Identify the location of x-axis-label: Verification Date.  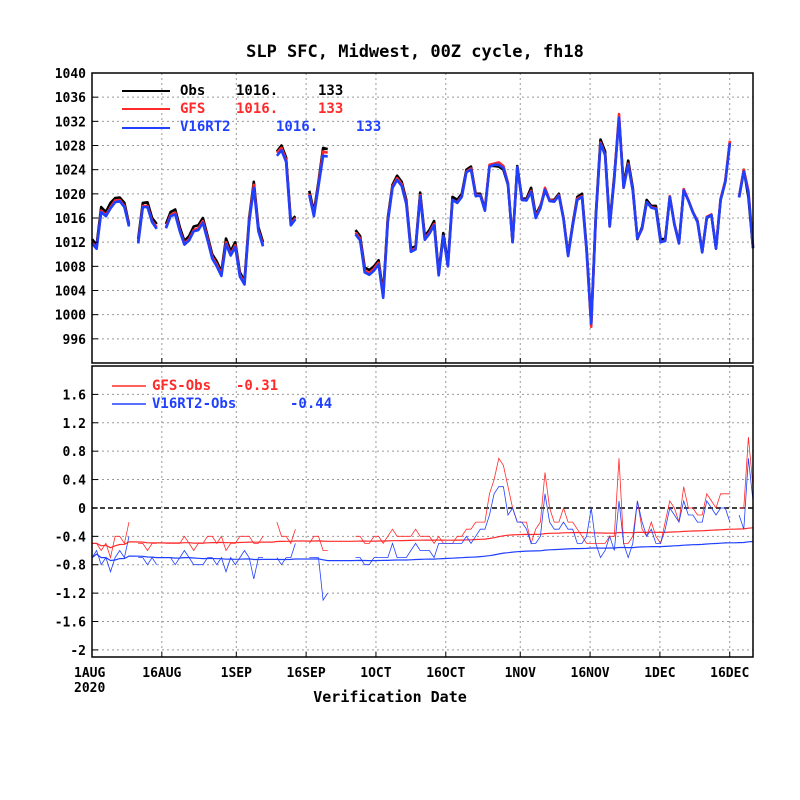
(390, 697).